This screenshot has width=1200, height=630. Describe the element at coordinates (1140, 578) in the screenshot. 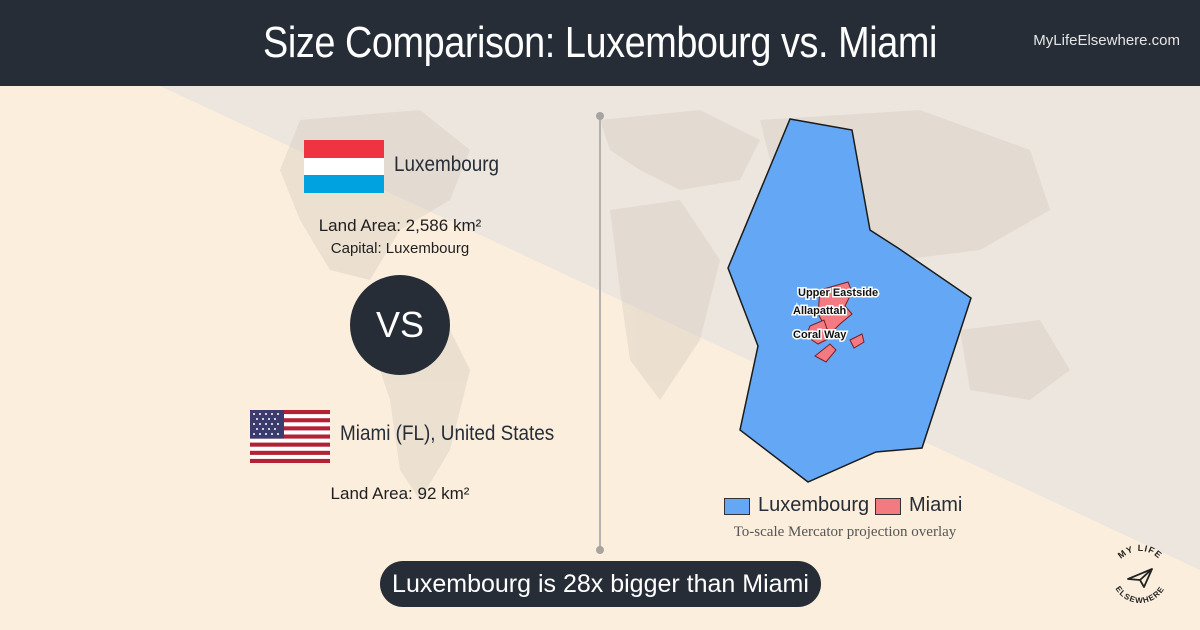

I see `paper-plane-icon` at that location.